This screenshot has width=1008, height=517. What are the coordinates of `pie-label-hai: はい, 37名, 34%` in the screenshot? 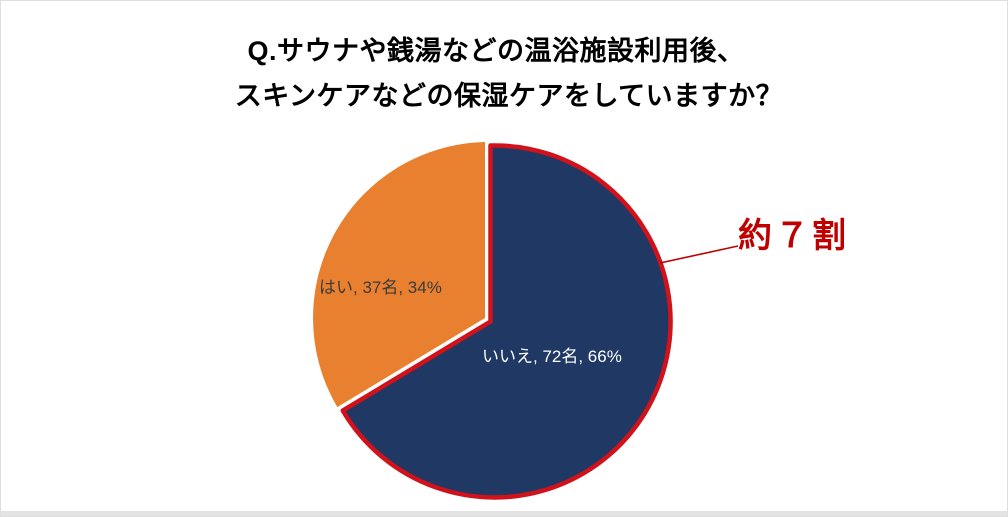 It's located at (380, 287).